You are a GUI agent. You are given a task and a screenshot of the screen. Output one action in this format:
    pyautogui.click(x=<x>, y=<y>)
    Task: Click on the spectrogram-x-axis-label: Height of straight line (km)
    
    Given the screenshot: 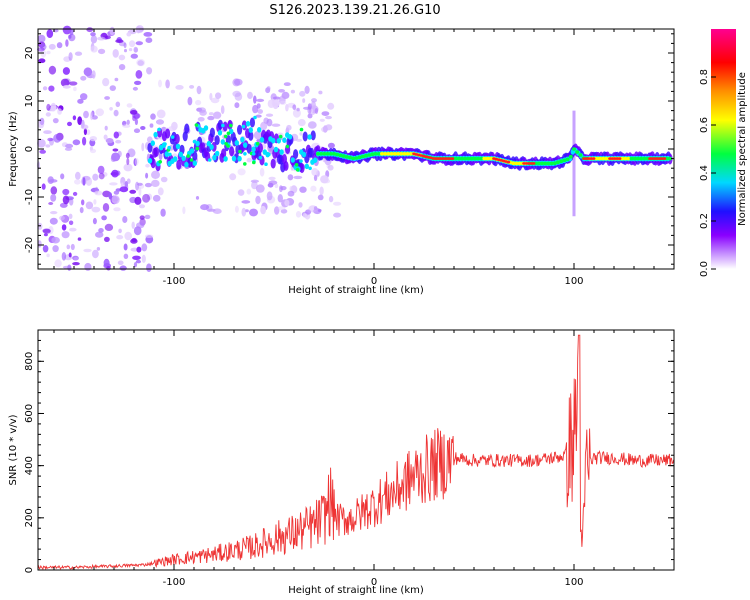 What is the action you would take?
    pyautogui.click(x=356, y=290)
    